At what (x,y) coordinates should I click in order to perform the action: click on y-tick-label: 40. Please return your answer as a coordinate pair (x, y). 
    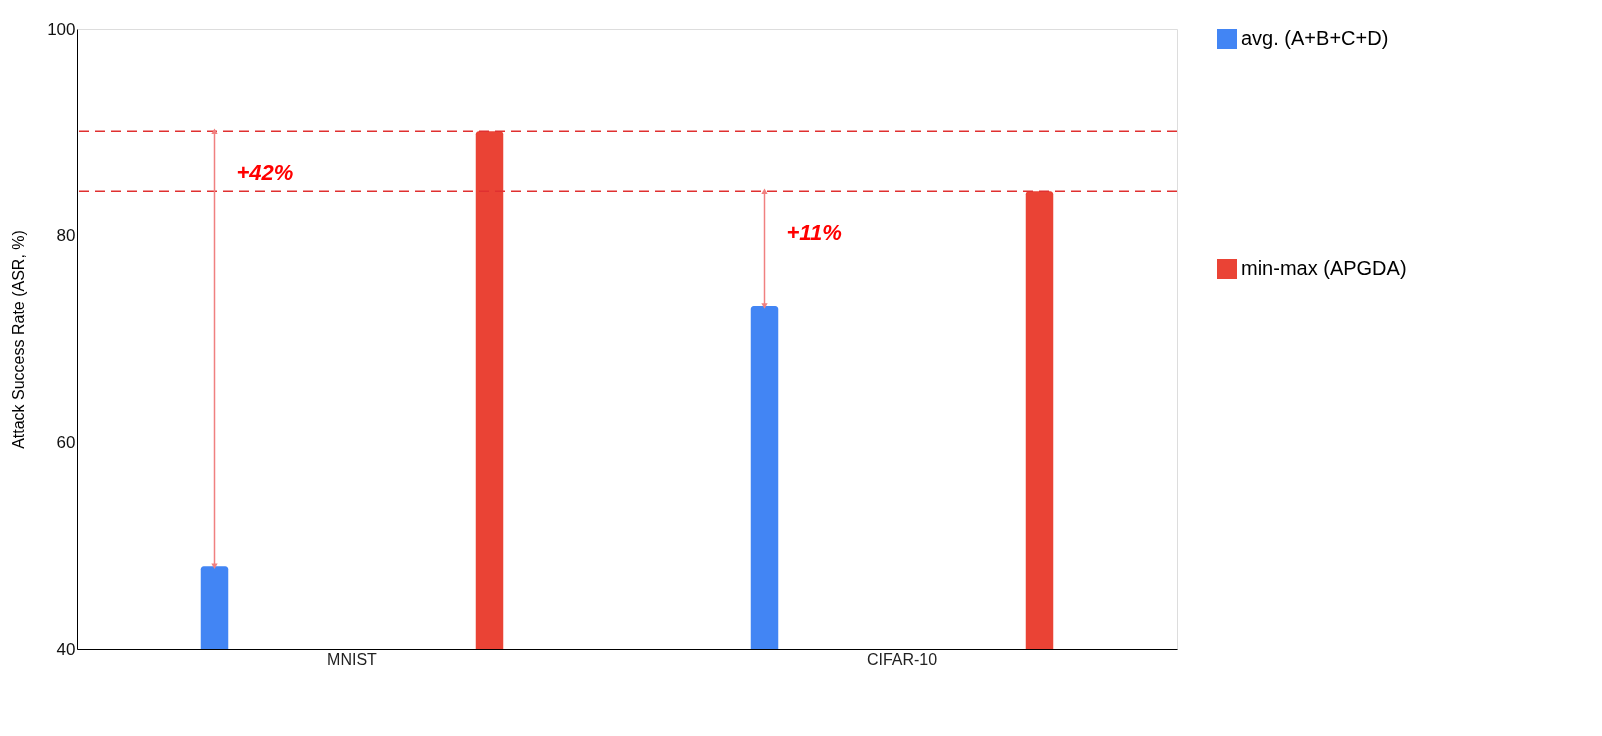
    Looking at the image, I should click on (66, 649).